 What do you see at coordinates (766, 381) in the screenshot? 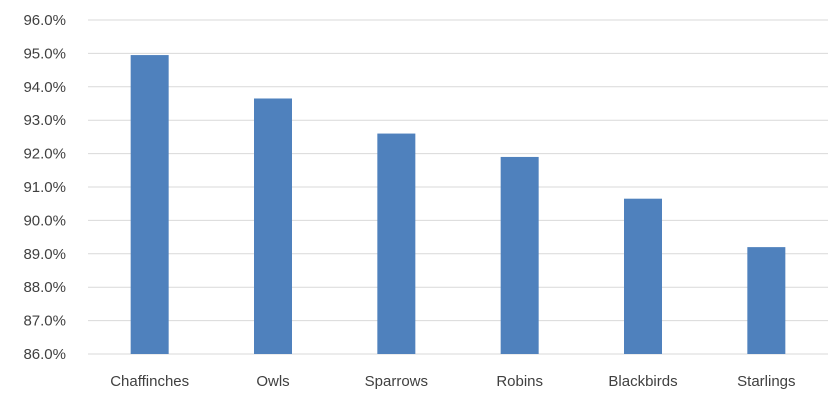
I see `x-category-label: Starlings` at bounding box center [766, 381].